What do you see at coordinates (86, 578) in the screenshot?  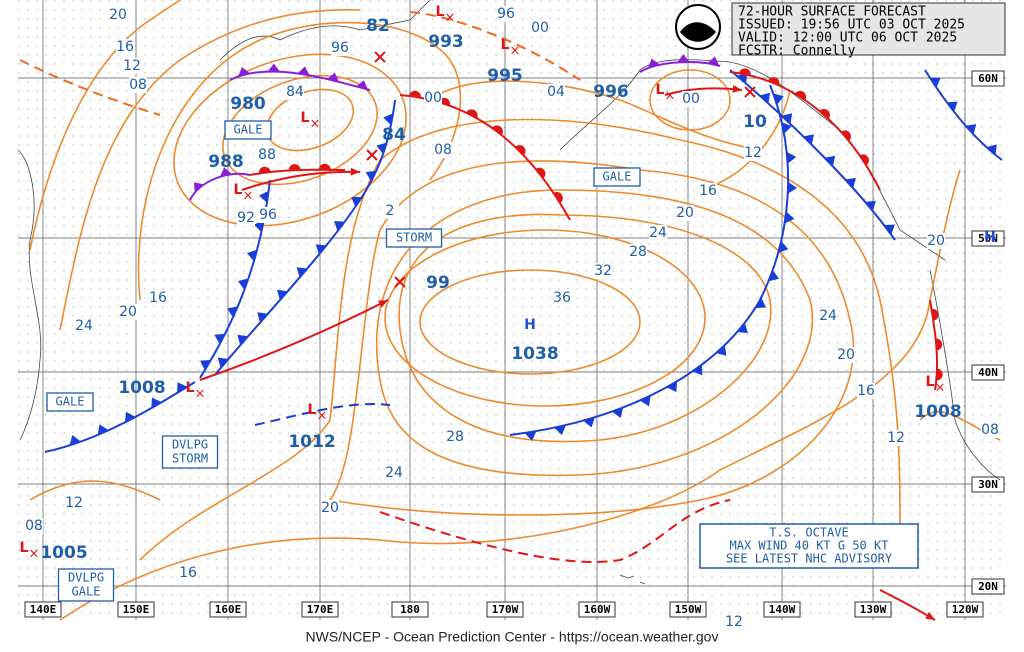 I see `warning-text: DVLPG` at bounding box center [86, 578].